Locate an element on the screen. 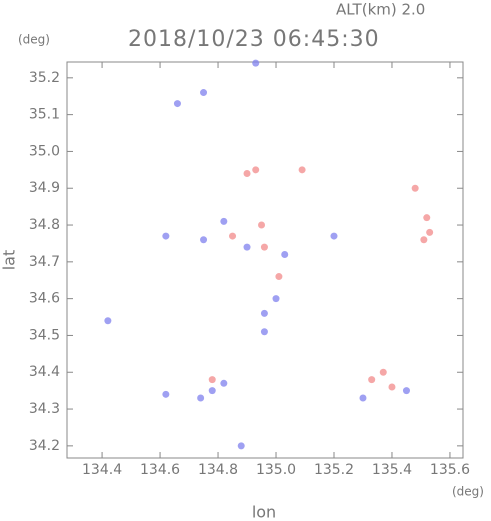 The width and height of the screenshot is (491, 521). x-tick-label: 135.2 is located at coordinates (334, 470).